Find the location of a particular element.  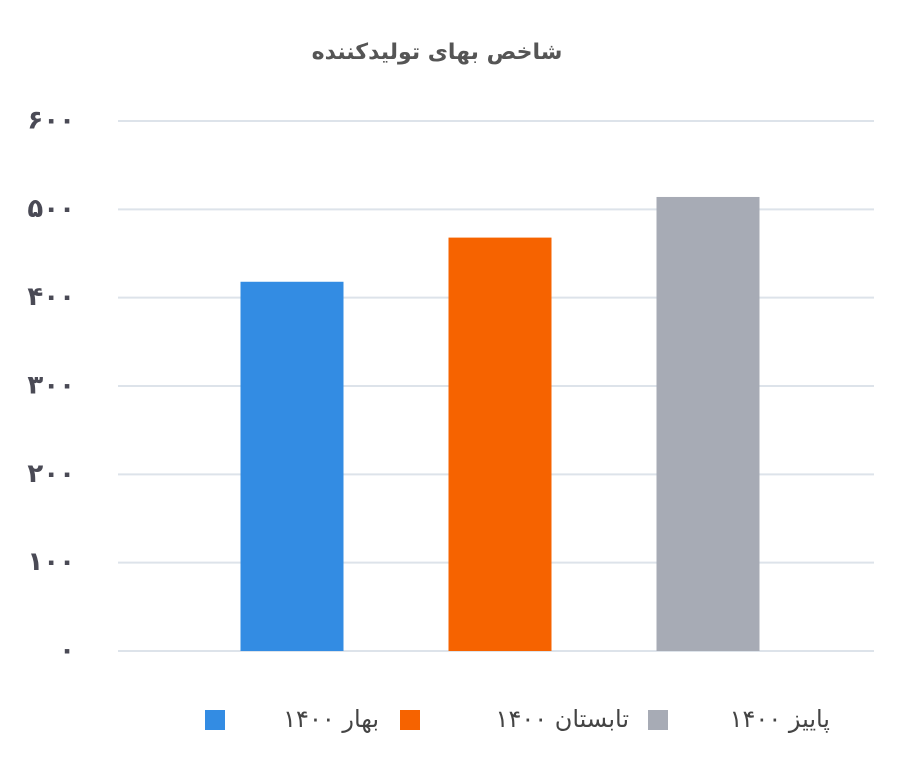

legend-label: پاییز ۱۴۰۰ is located at coordinates (780, 719).